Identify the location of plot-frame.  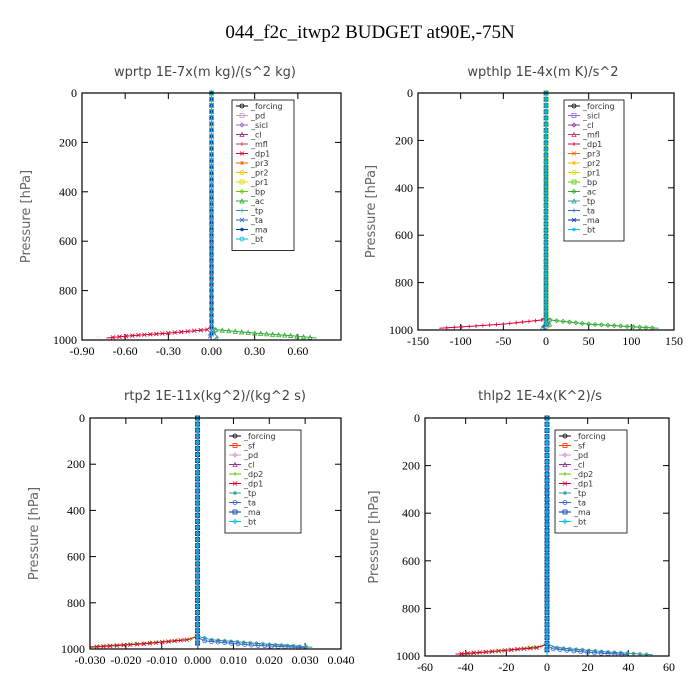
(215, 533).